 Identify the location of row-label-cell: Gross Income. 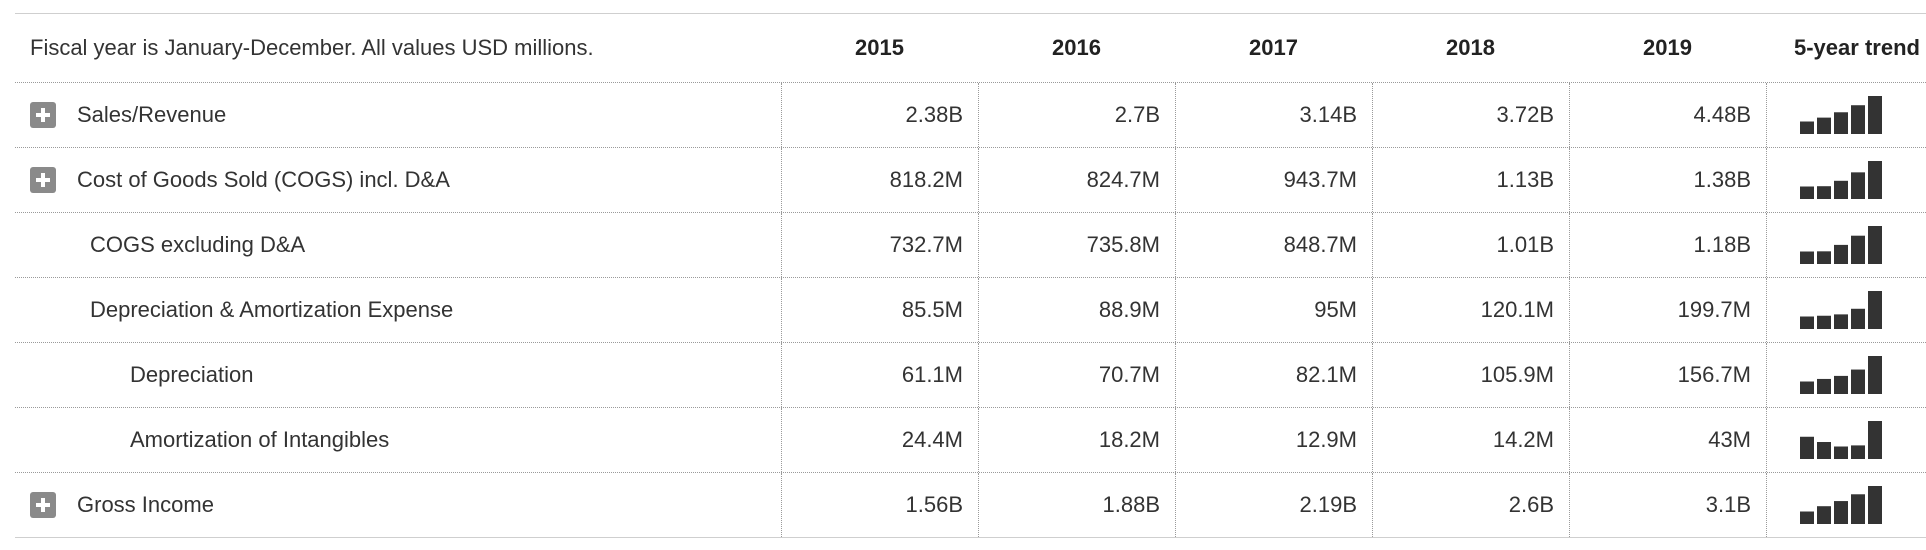
(398, 505).